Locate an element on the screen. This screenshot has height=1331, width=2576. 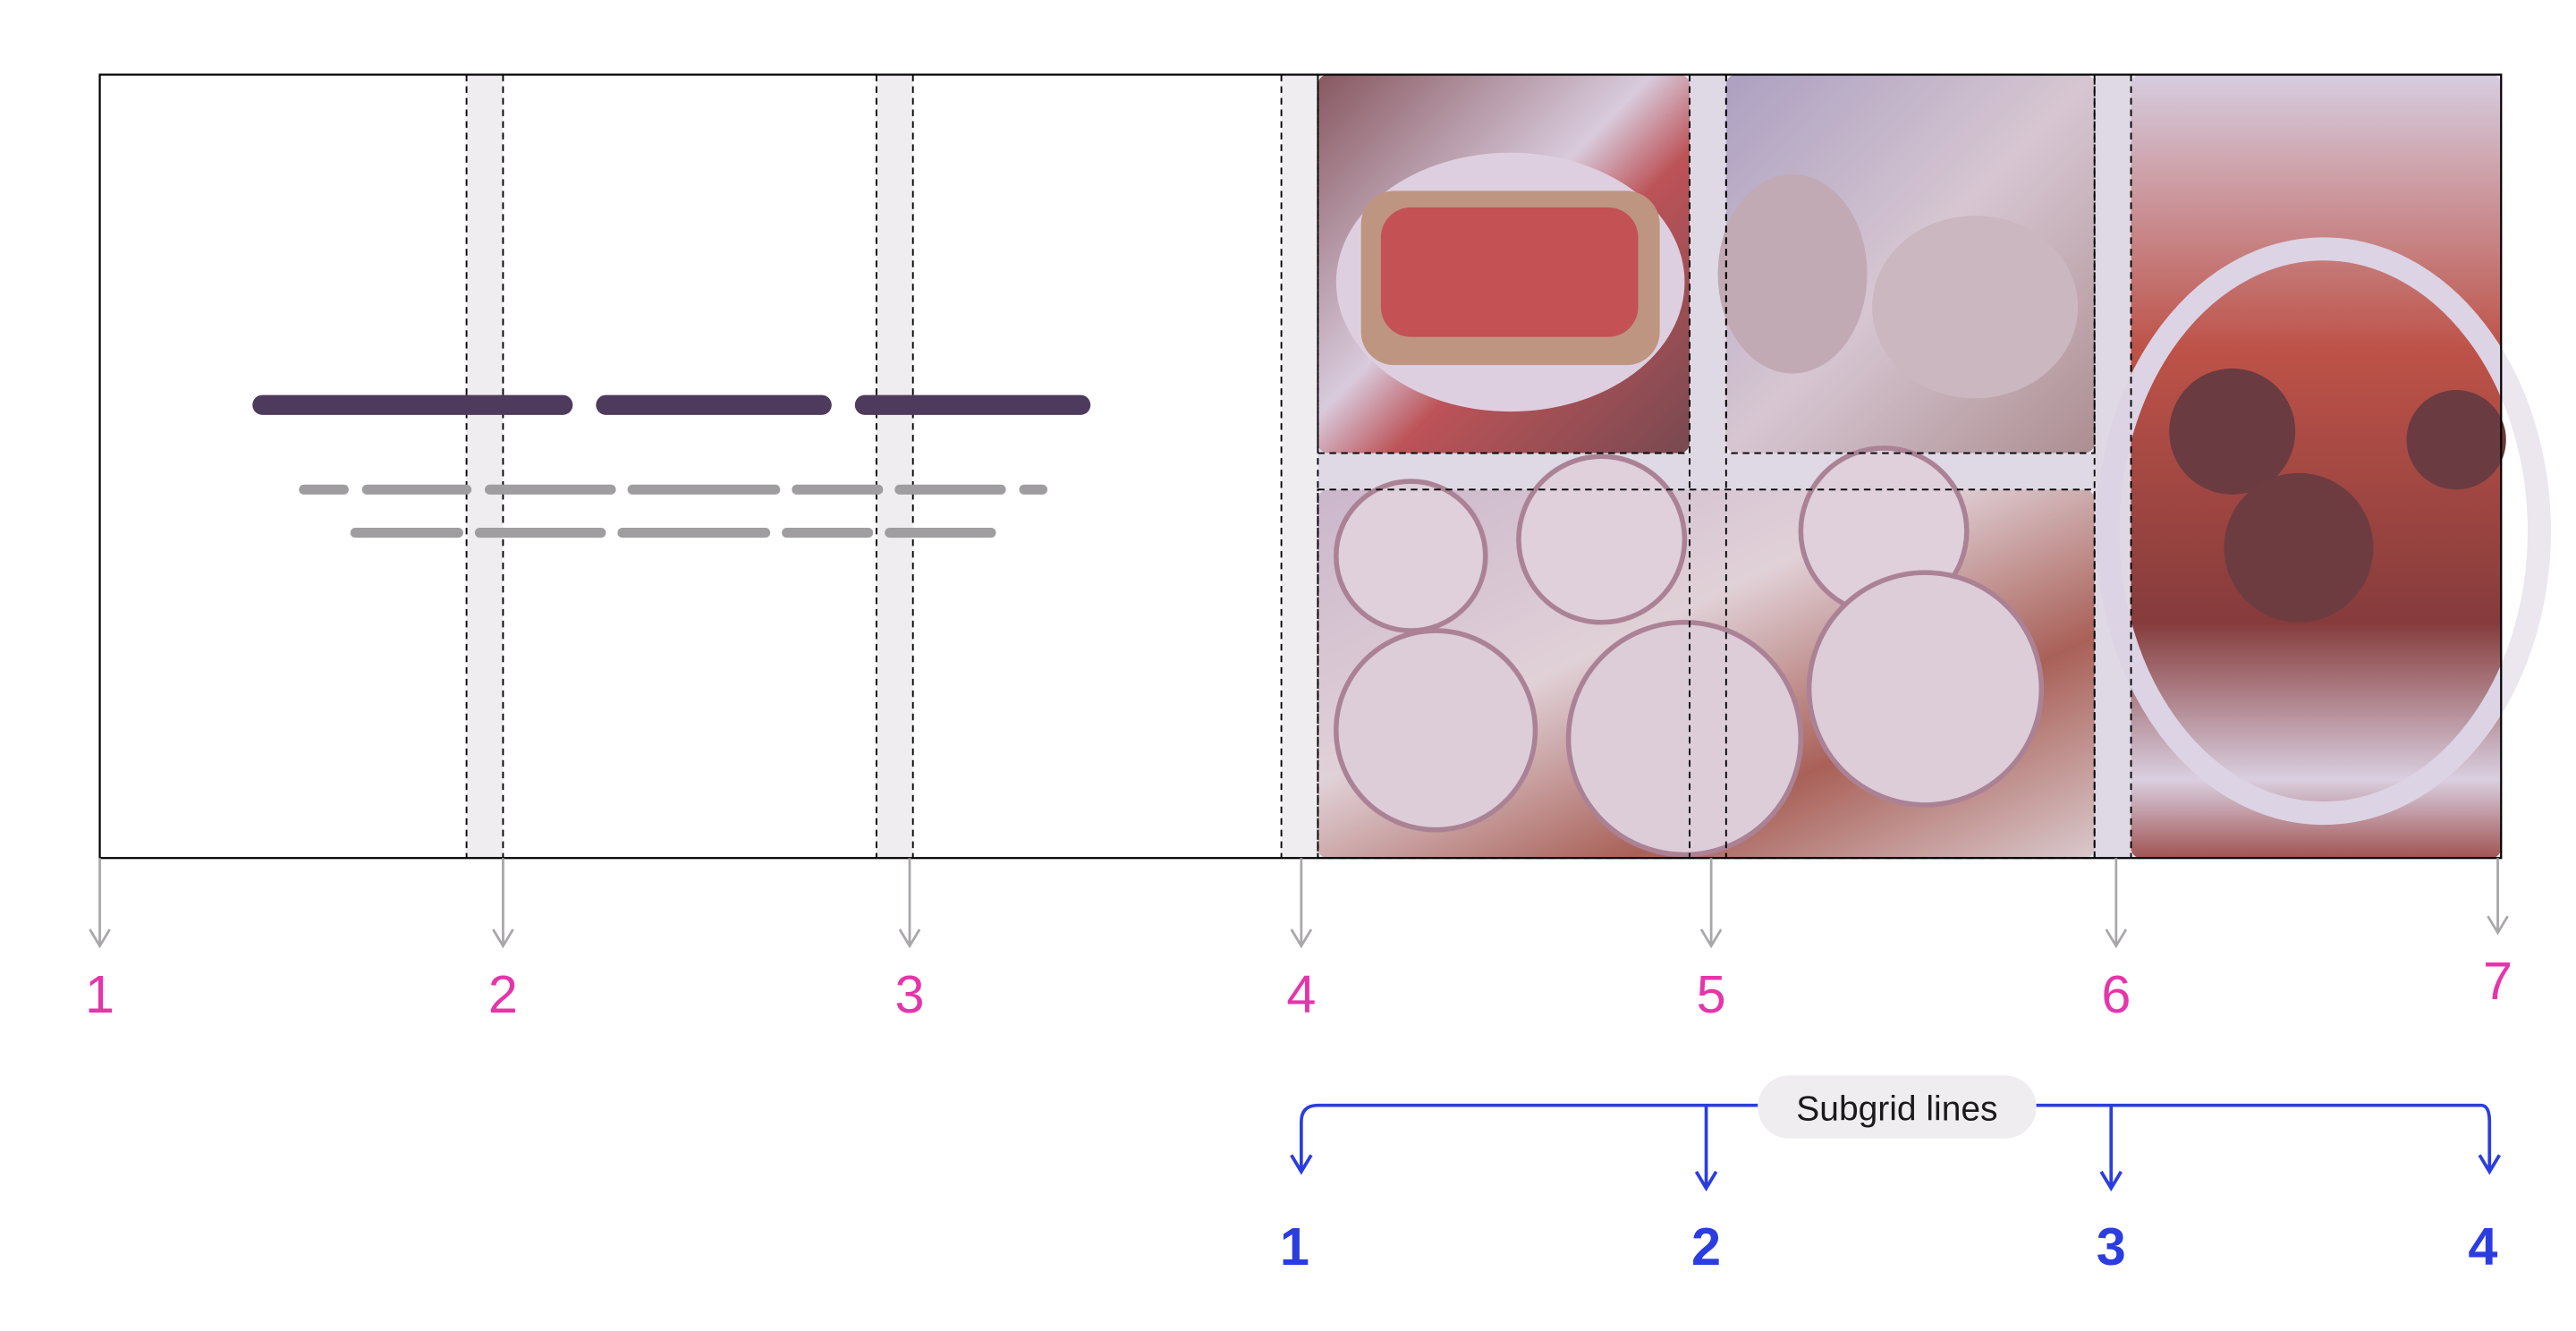
toast-topping is located at coordinates (1509, 272).